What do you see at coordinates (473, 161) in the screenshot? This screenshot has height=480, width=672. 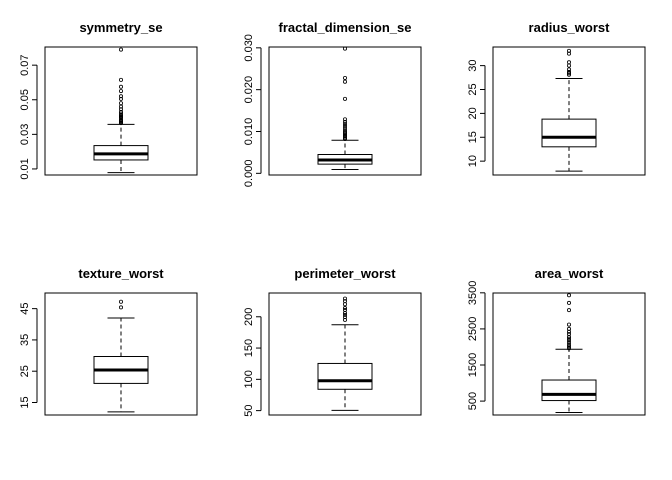 I see `y-tick-label: 10` at bounding box center [473, 161].